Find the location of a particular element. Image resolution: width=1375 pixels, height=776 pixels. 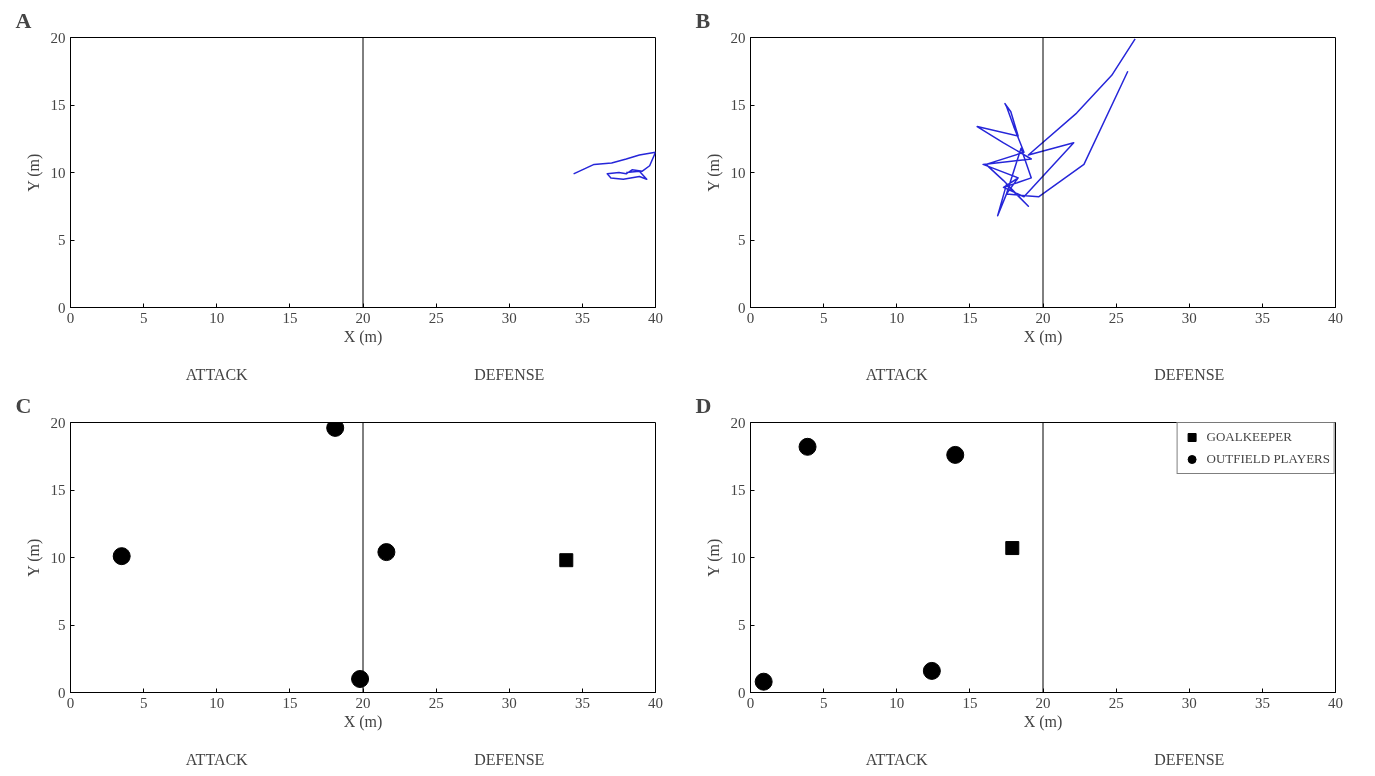

chart-title: A is located at coordinates (23, 20).